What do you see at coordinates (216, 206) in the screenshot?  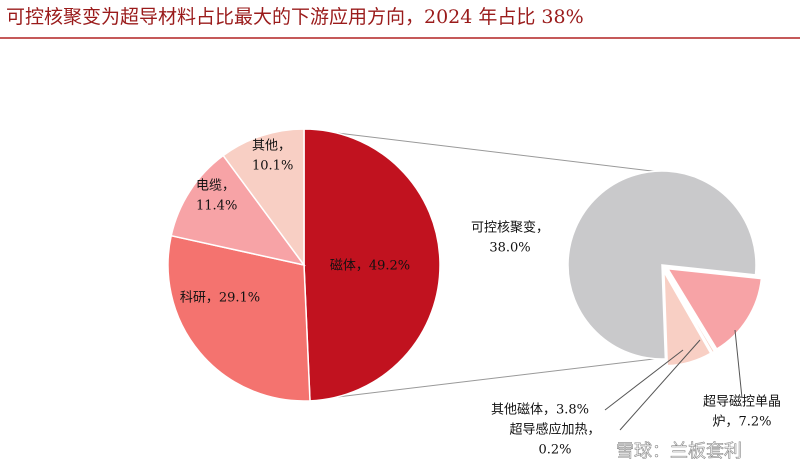 I see `data-label: 11.4%` at bounding box center [216, 206].